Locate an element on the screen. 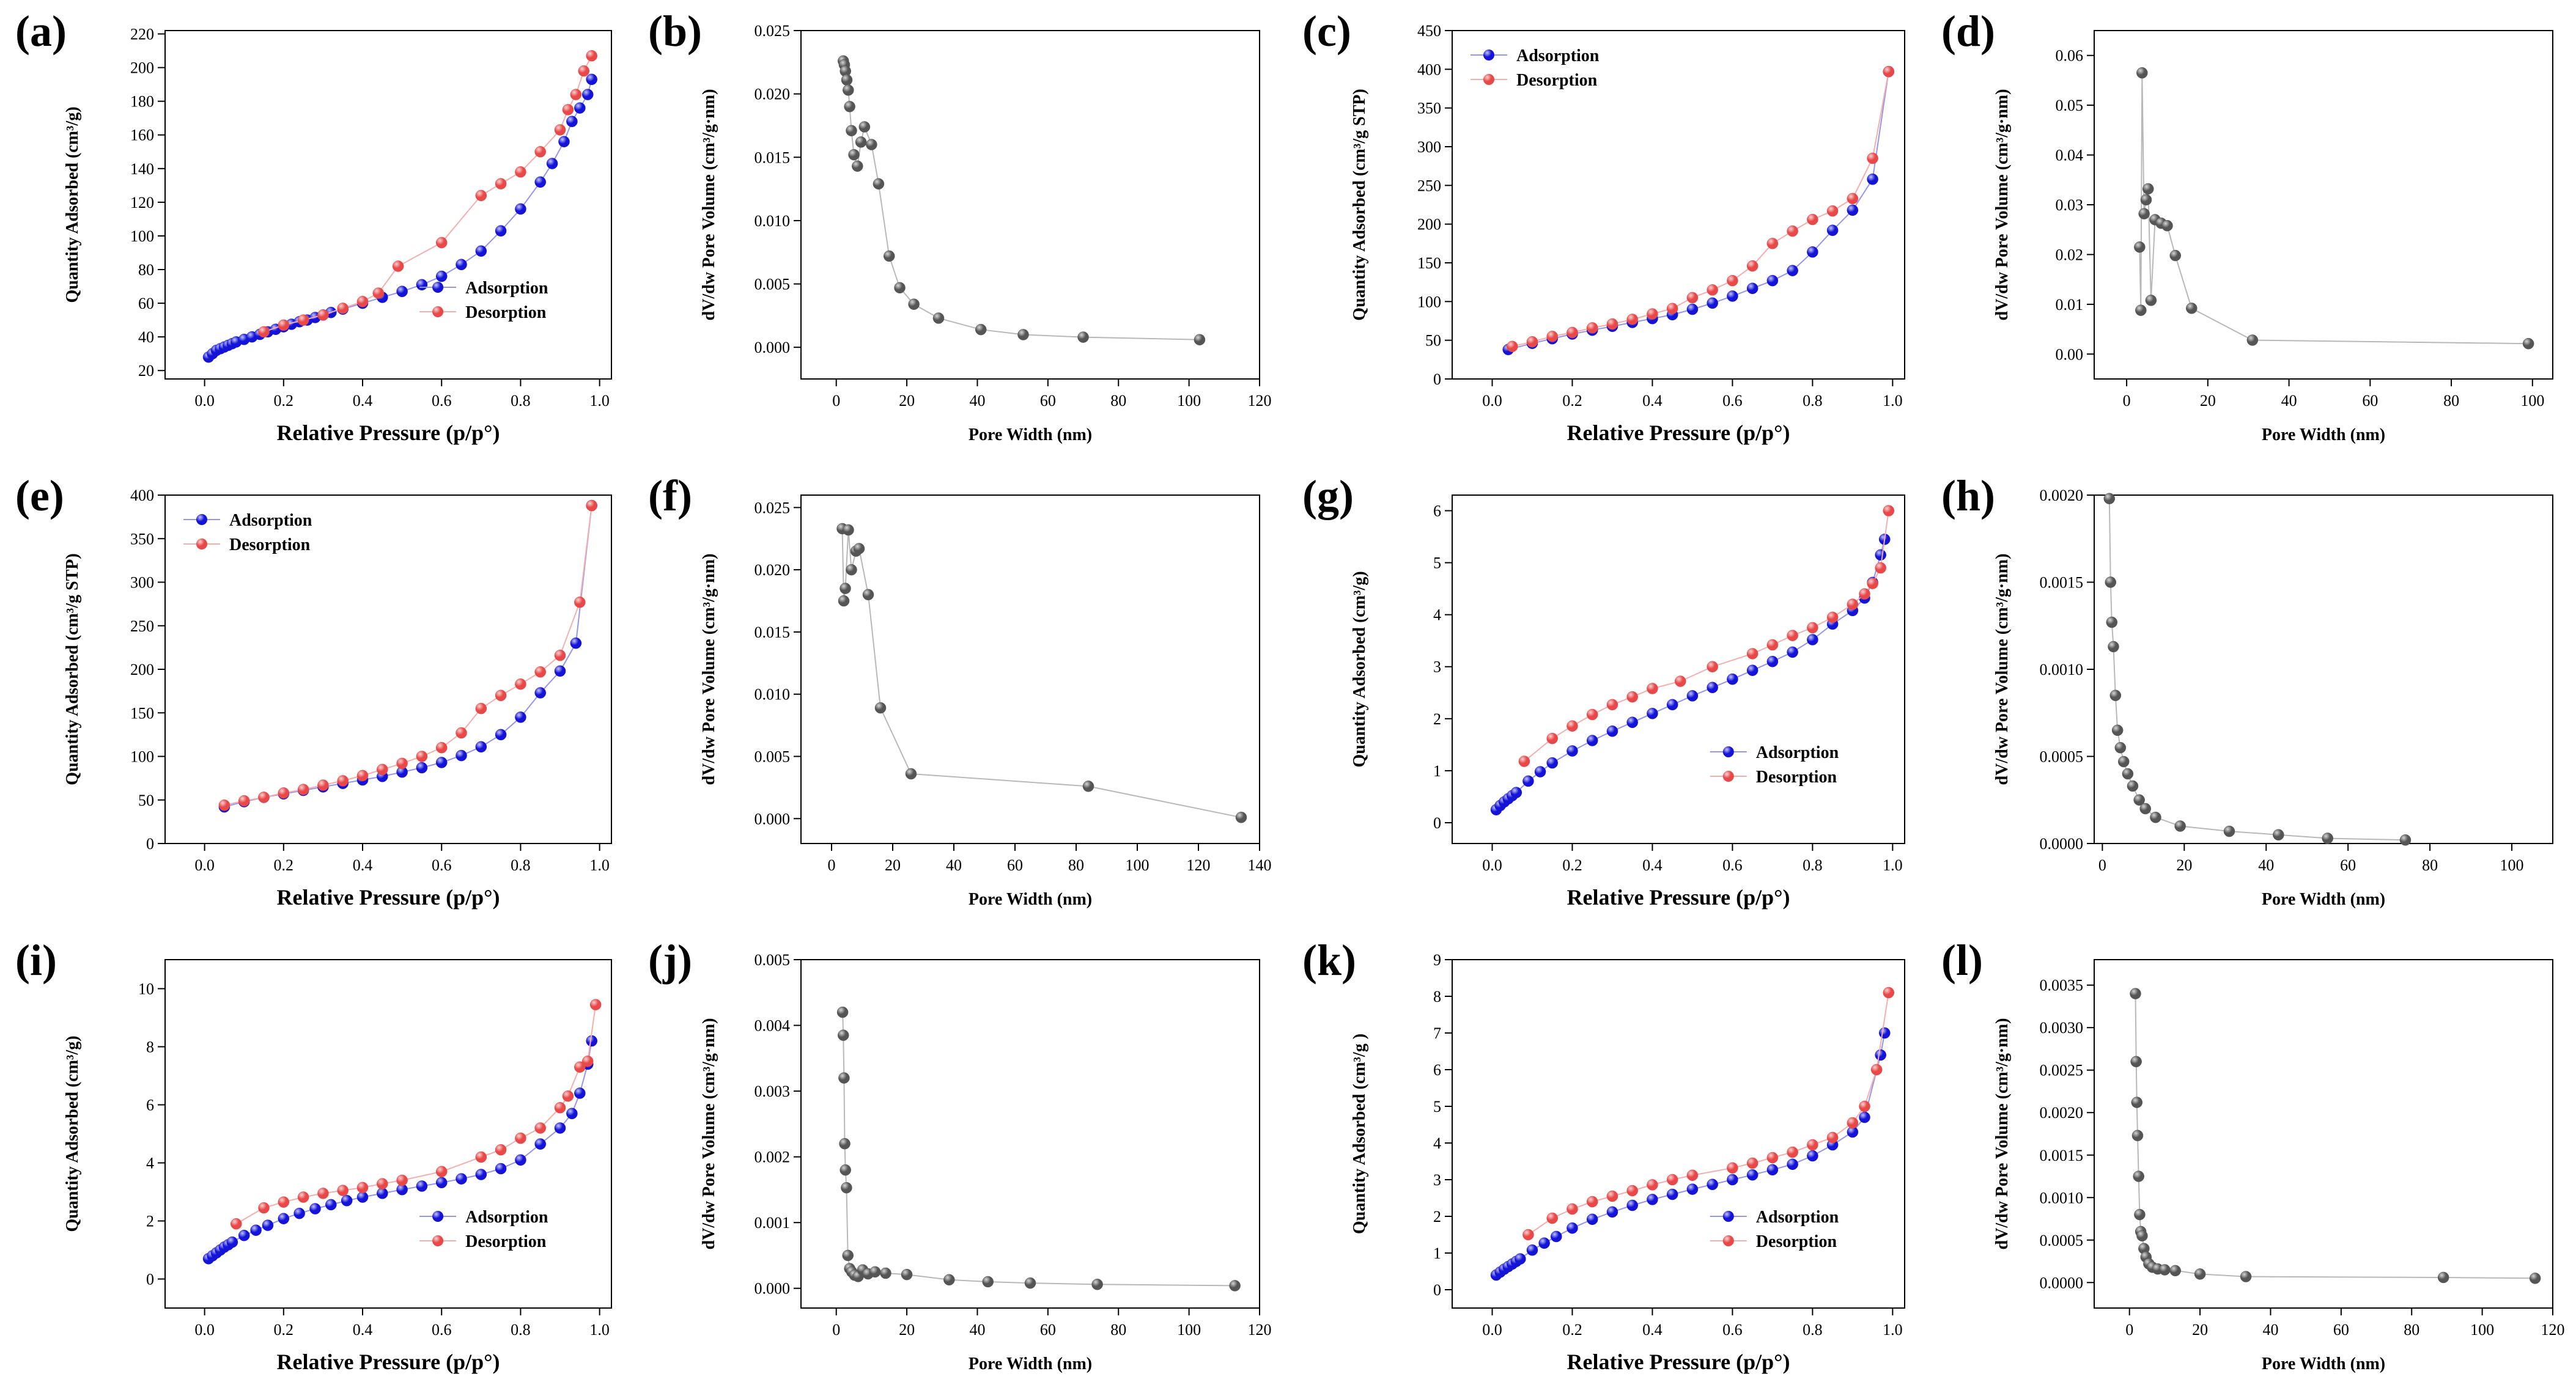 This screenshot has width=2576, height=1393. y-tick-label: 0.00 is located at coordinates (2070, 354).